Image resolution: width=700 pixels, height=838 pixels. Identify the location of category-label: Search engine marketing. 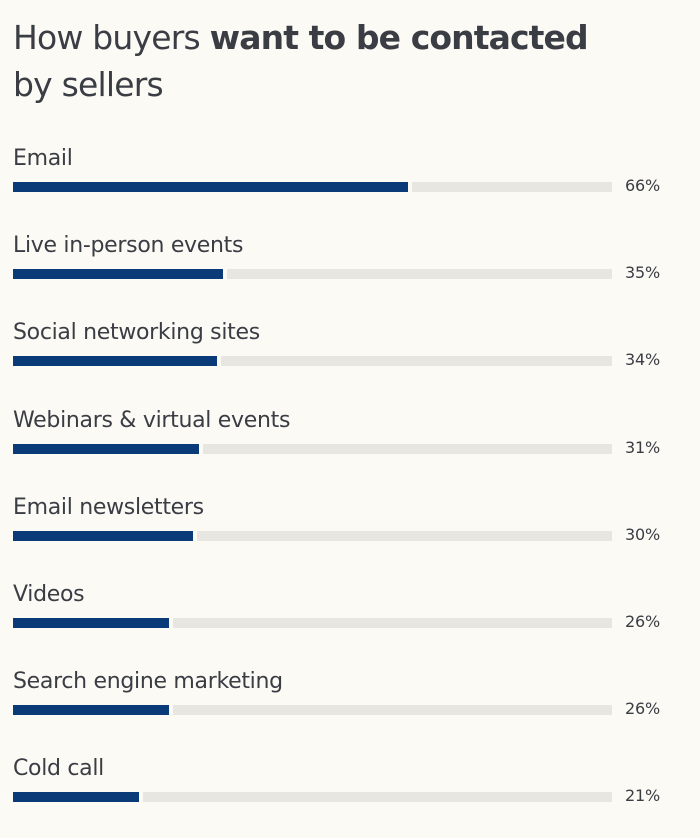
(148, 682).